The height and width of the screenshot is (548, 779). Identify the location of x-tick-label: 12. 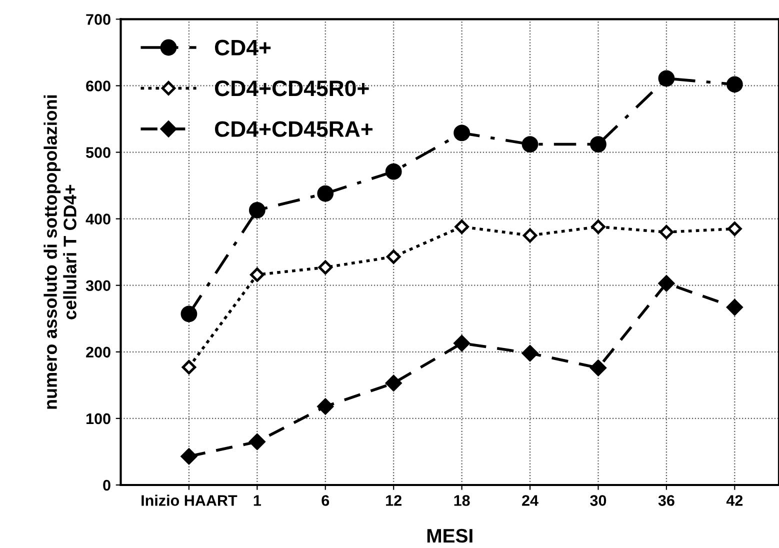
(394, 500).